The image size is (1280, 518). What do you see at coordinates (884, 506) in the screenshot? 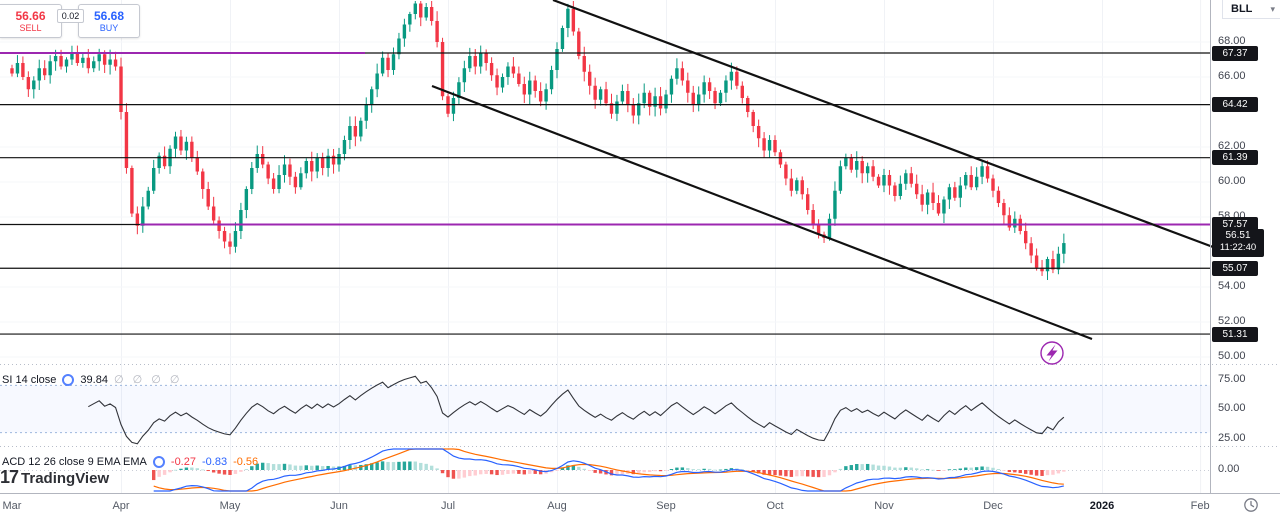
I see `time-axis-label-nov: Nov` at bounding box center [884, 506].